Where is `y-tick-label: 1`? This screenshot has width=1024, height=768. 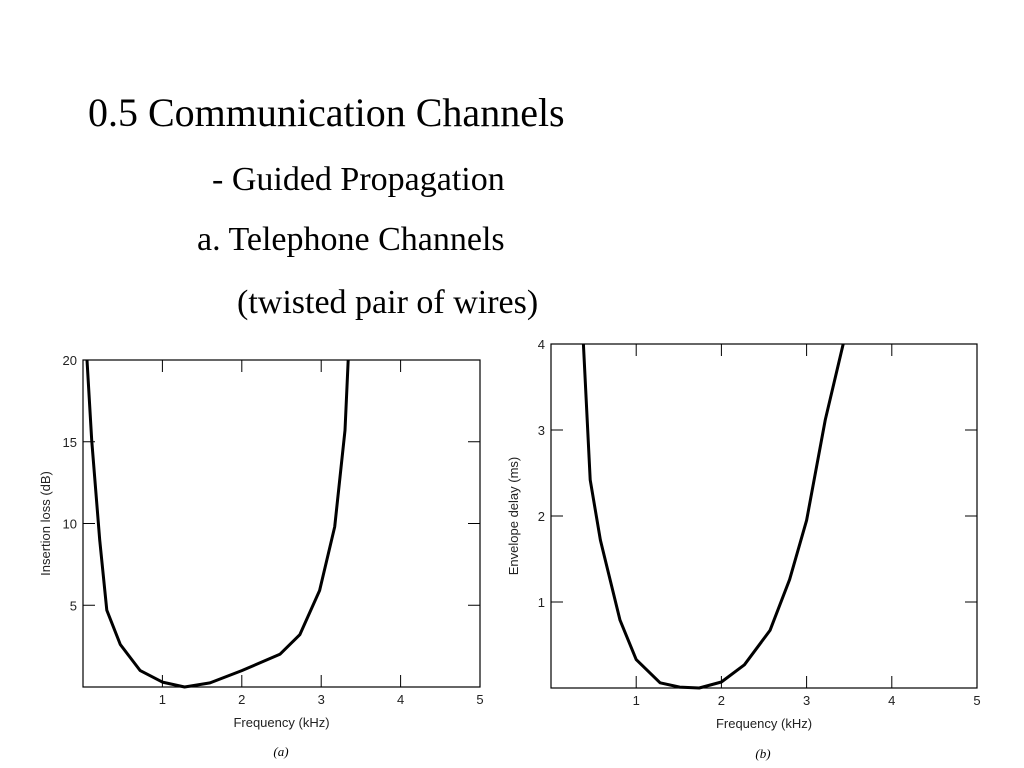 y-tick-label: 1 is located at coordinates (541, 602).